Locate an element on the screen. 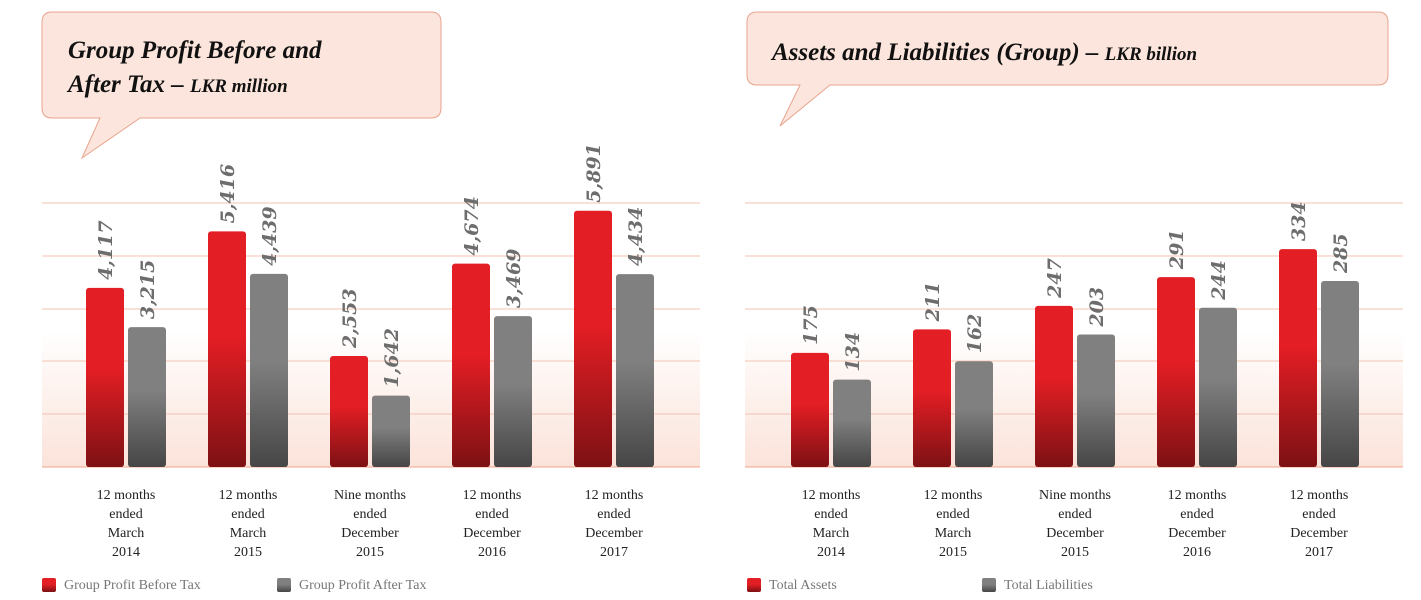 The height and width of the screenshot is (600, 1421). data-label: 4,674 is located at coordinates (472, 226).